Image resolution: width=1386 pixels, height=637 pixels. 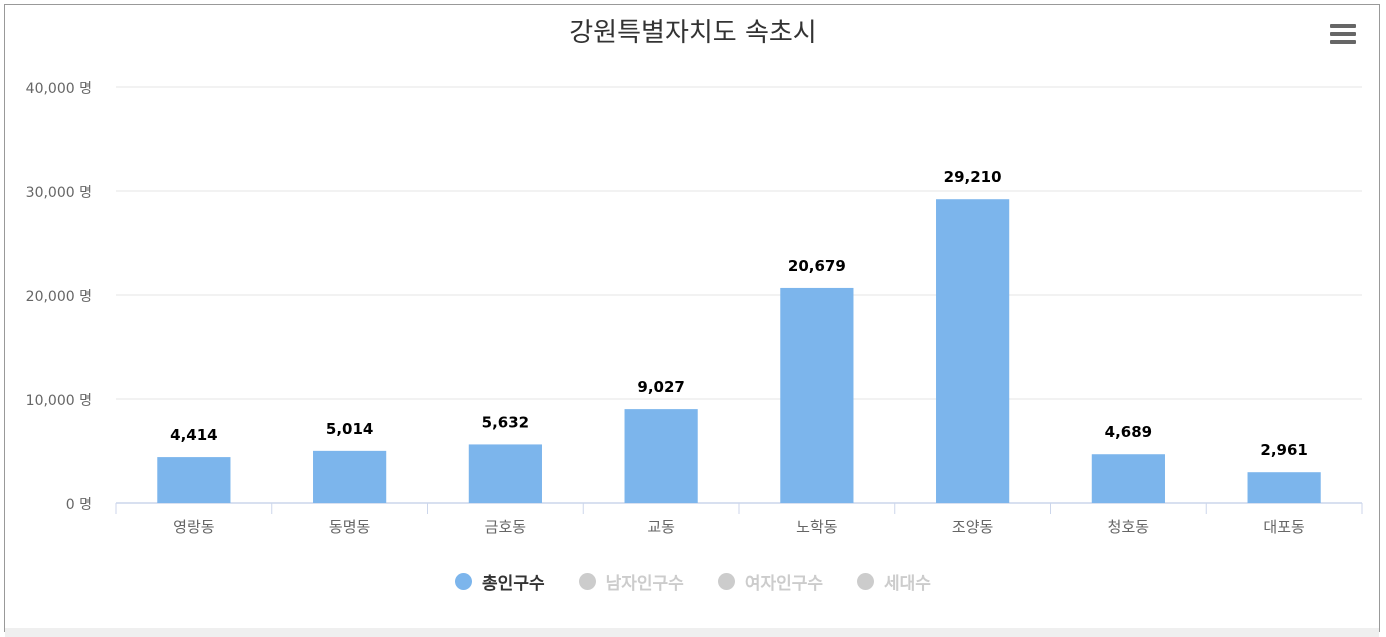 What do you see at coordinates (660, 387) in the screenshot?
I see `data-label: 9,027` at bounding box center [660, 387].